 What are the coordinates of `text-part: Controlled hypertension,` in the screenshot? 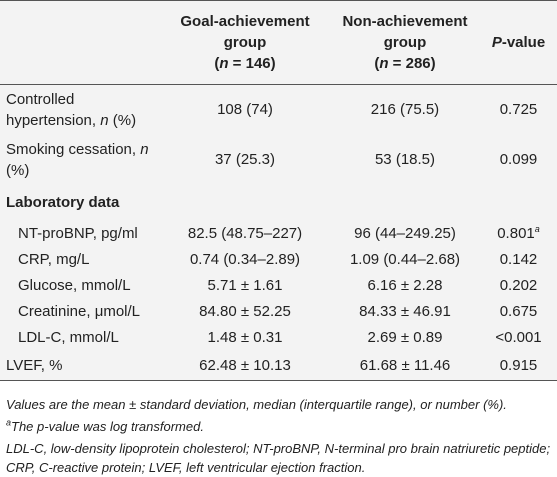 It's located at (53, 109).